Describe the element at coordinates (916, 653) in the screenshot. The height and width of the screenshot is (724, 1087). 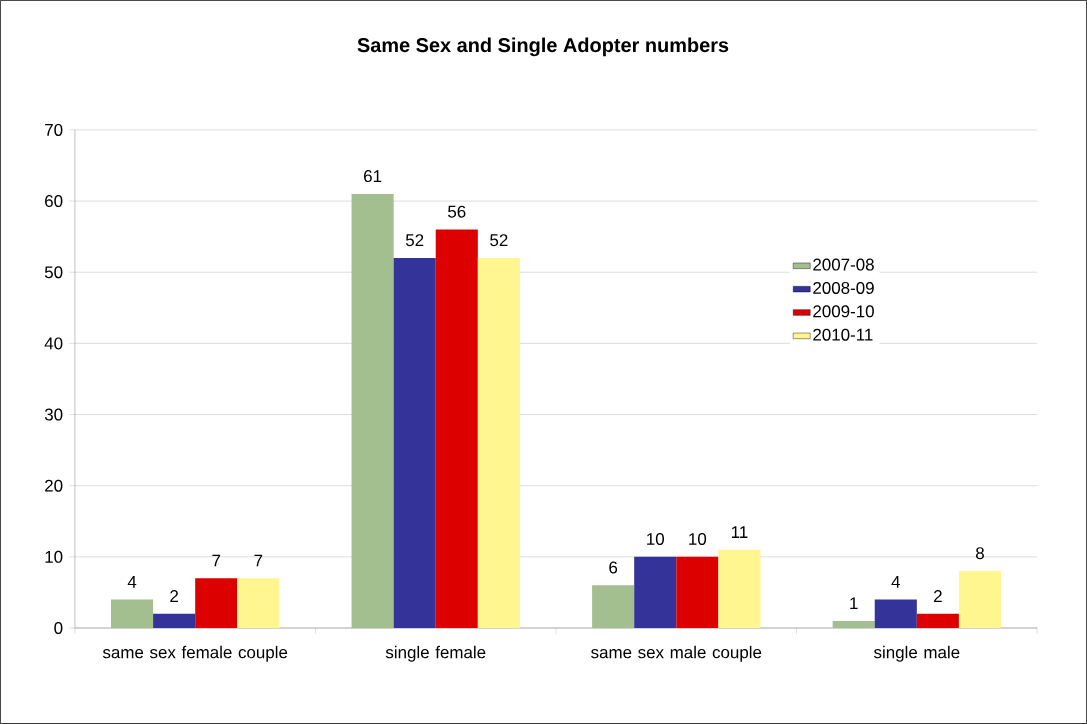
I see `x-tick-label: single male` at that location.